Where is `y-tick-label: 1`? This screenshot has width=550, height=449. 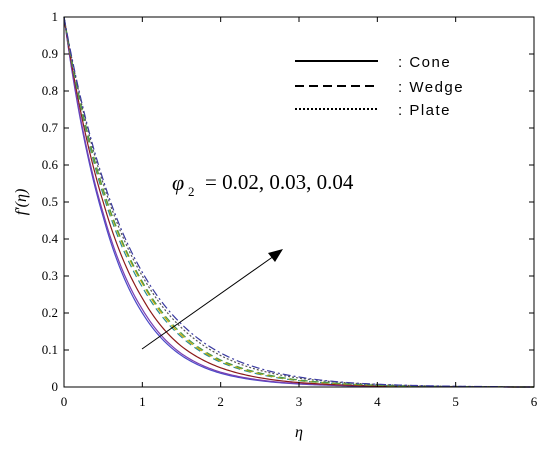 y-tick-label: 1 is located at coordinates (55, 16).